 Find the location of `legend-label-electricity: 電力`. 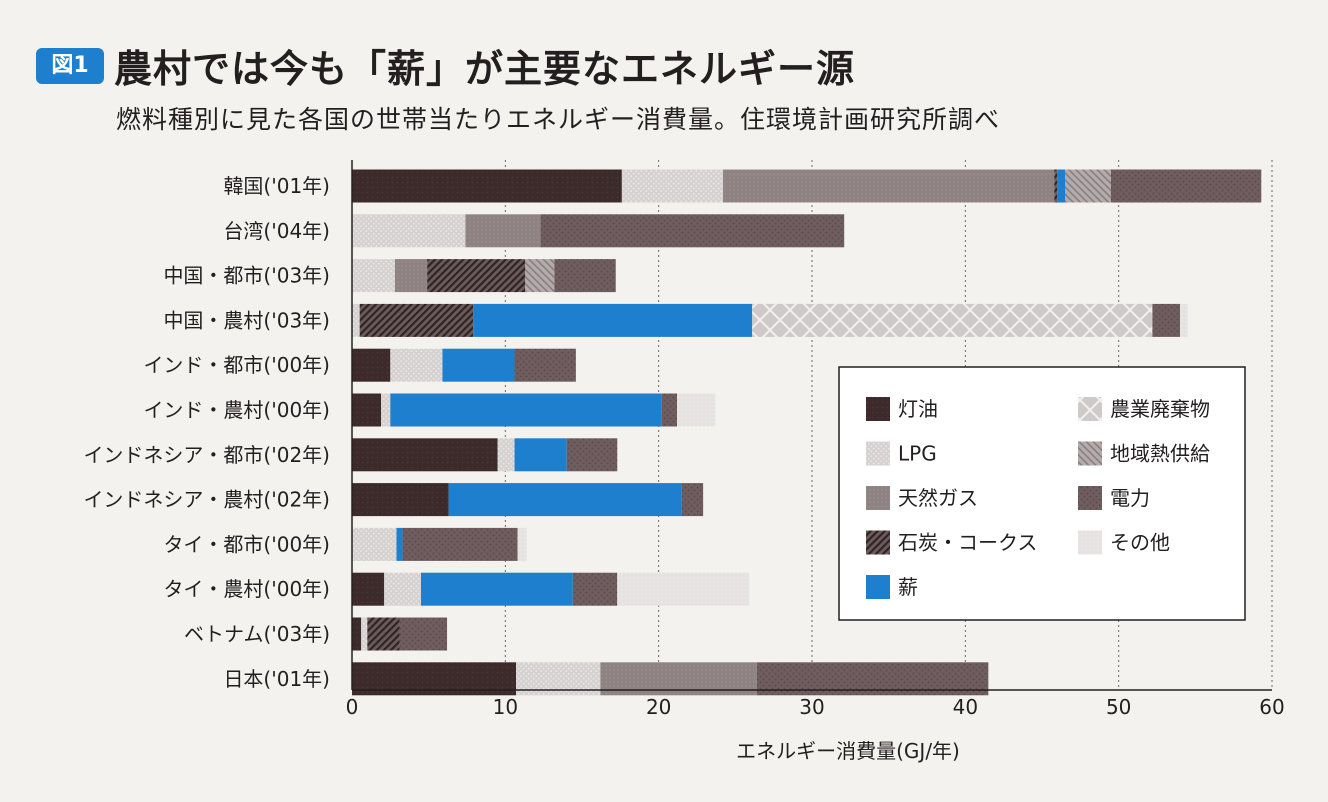

legend-label-electricity: 電力 is located at coordinates (1130, 498).